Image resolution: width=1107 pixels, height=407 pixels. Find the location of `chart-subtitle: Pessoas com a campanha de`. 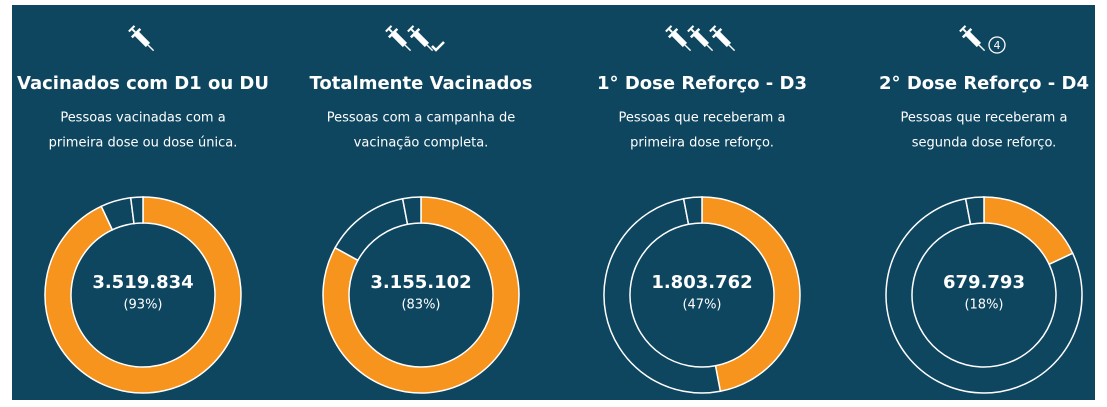

chart-subtitle: Pessoas com a campanha de is located at coordinates (421, 118).